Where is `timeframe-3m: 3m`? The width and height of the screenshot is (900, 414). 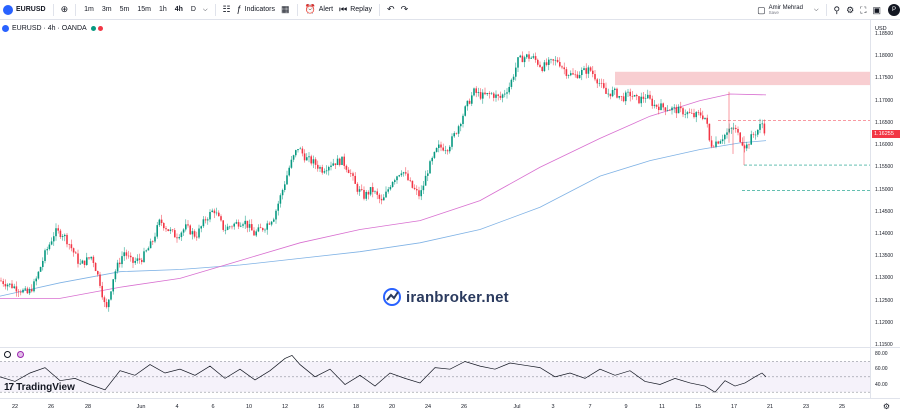 timeframe-3m: 3m is located at coordinates (106, 9).